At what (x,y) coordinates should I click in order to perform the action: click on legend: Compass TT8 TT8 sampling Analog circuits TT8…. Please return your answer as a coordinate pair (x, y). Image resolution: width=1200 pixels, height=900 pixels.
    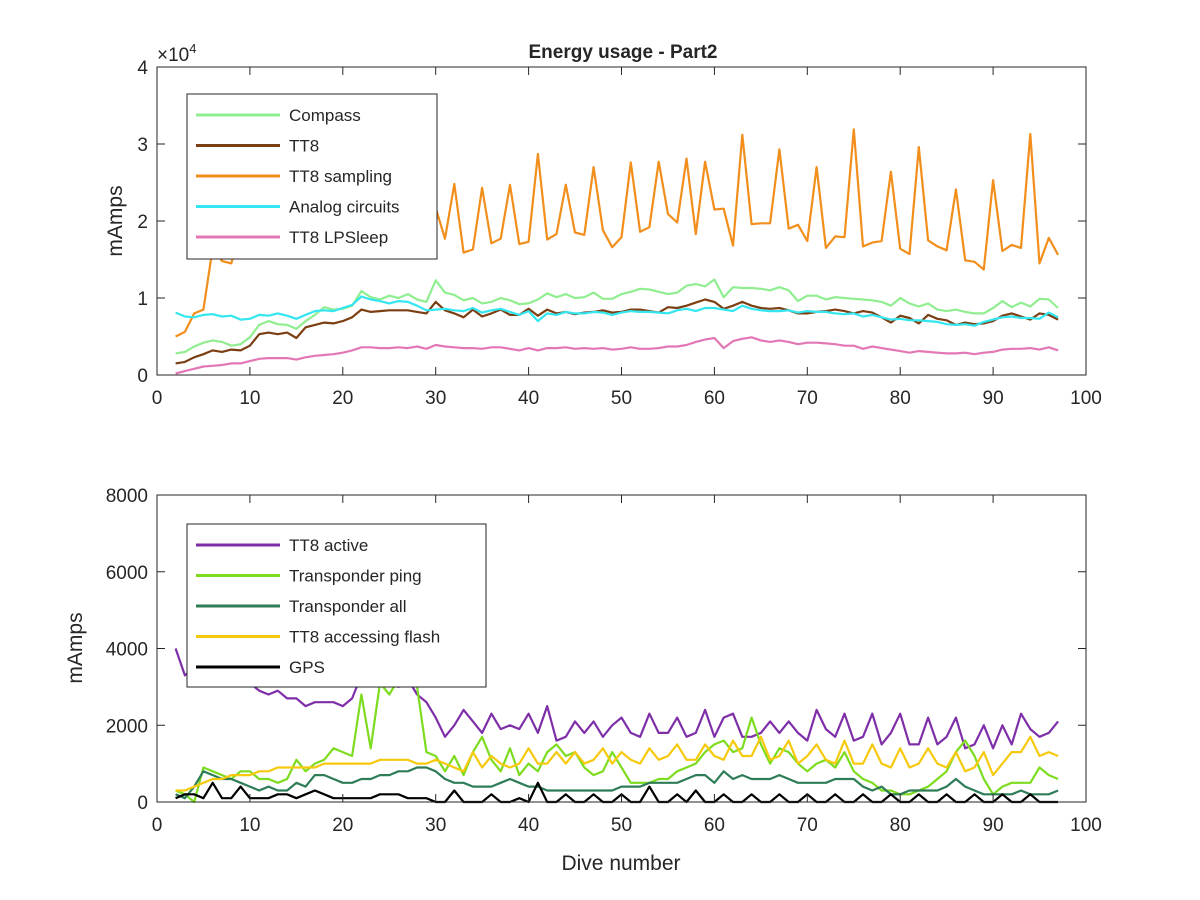
    Looking at the image, I should click on (312, 176).